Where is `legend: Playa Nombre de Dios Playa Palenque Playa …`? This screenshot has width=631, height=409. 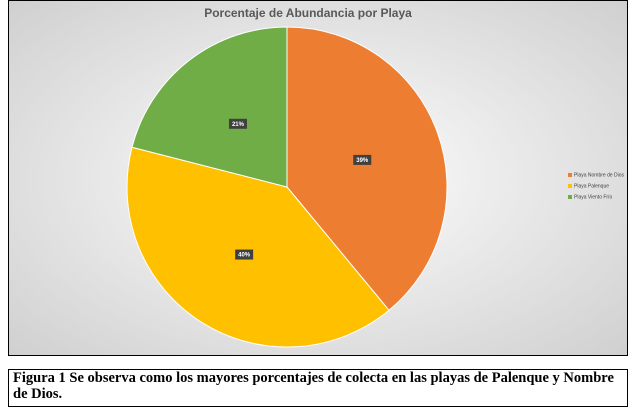
legend: Playa Nombre de Dios Playa Palenque Playa … is located at coordinates (596, 186).